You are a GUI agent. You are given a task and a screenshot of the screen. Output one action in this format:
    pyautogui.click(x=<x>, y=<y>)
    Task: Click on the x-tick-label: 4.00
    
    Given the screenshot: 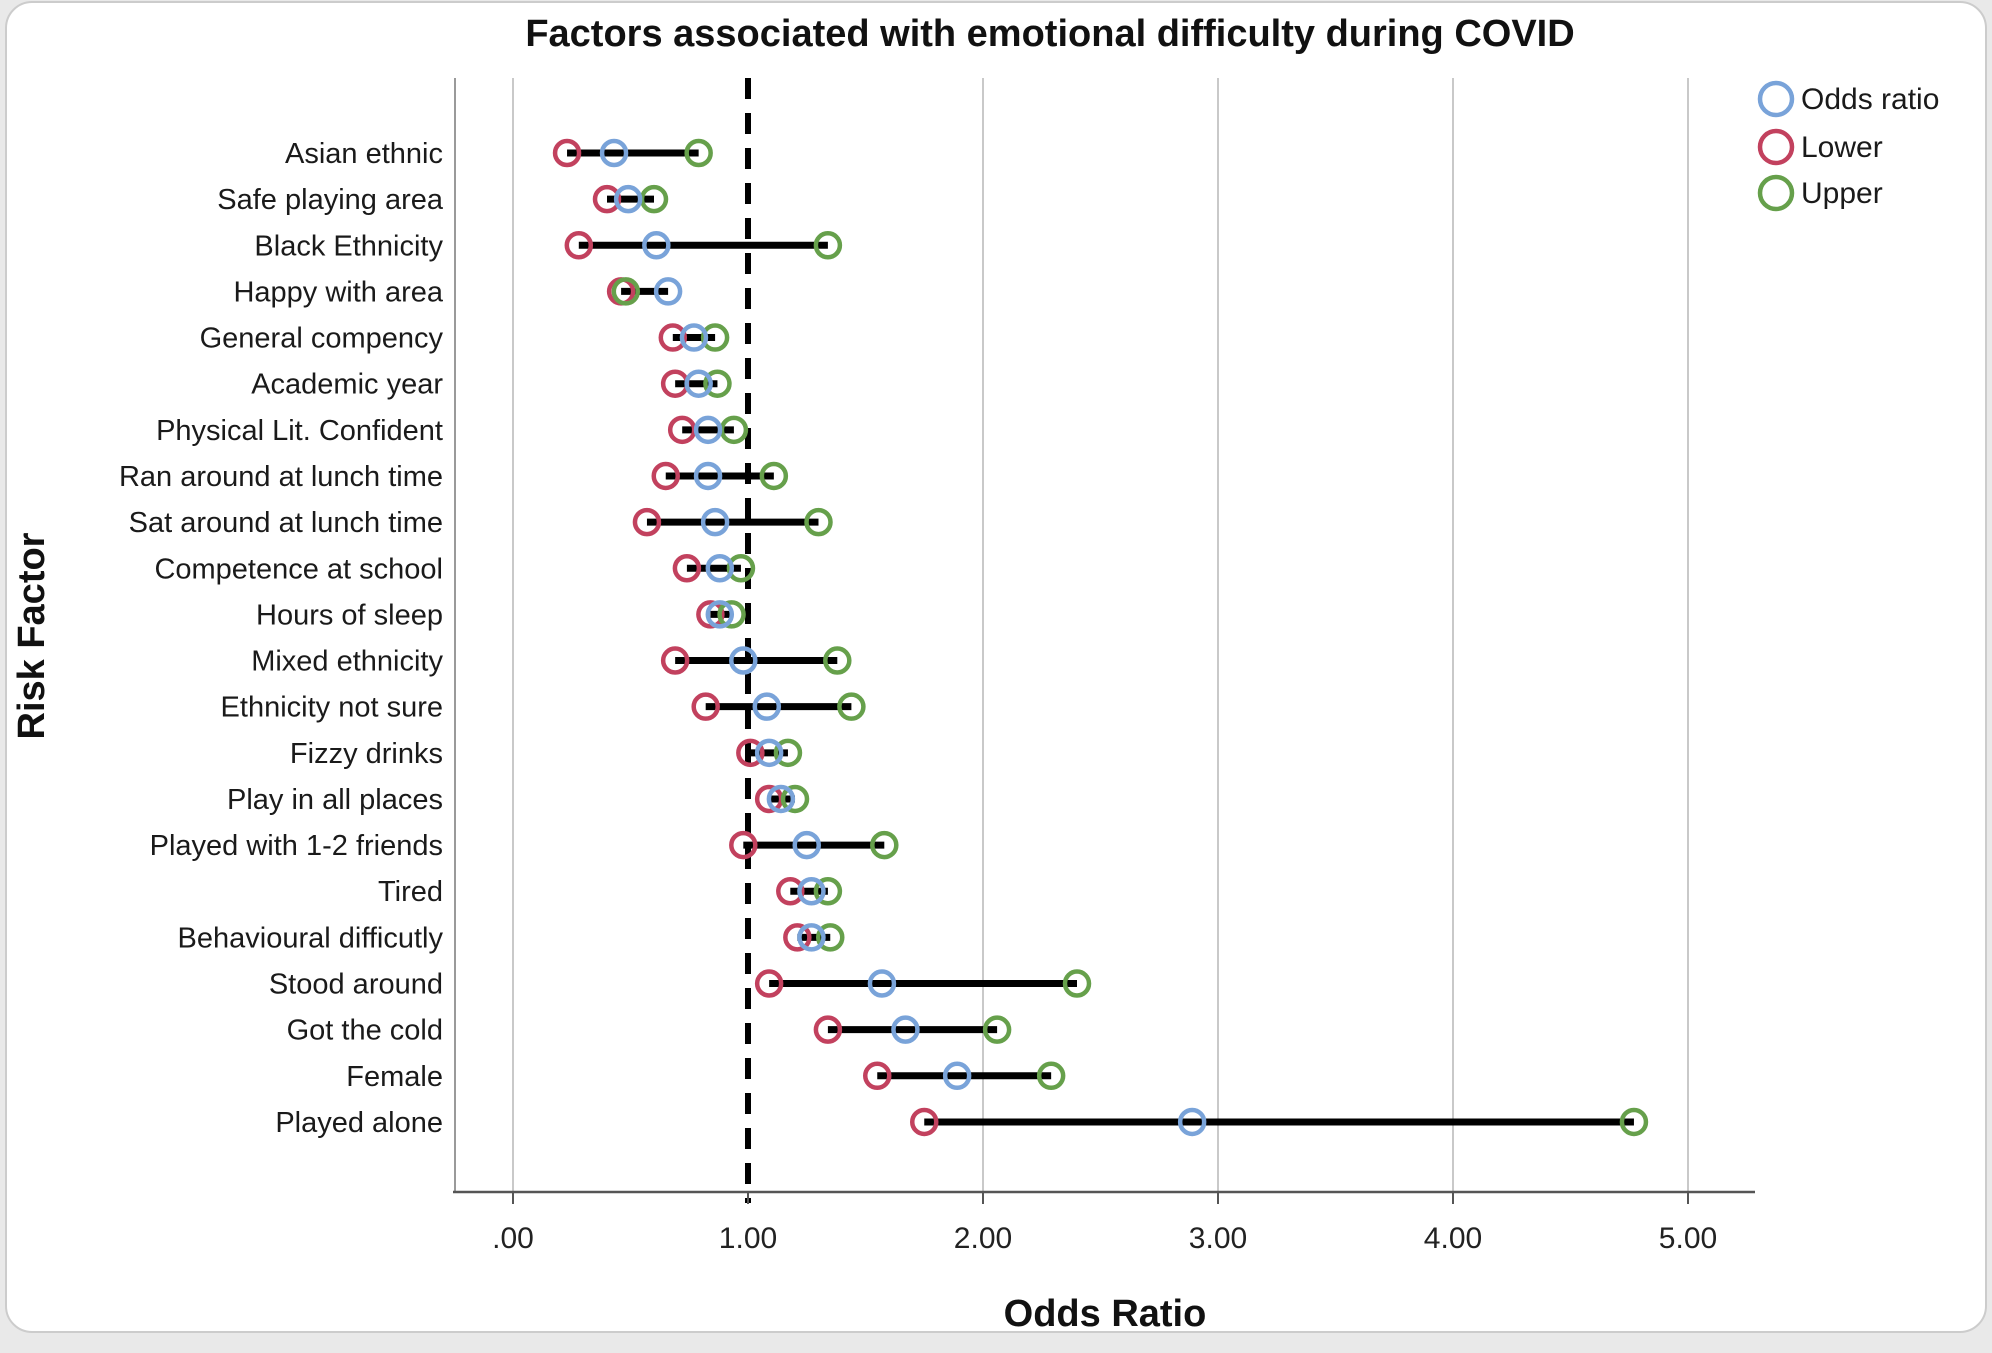 What is the action you would take?
    pyautogui.click(x=1453, y=1238)
    